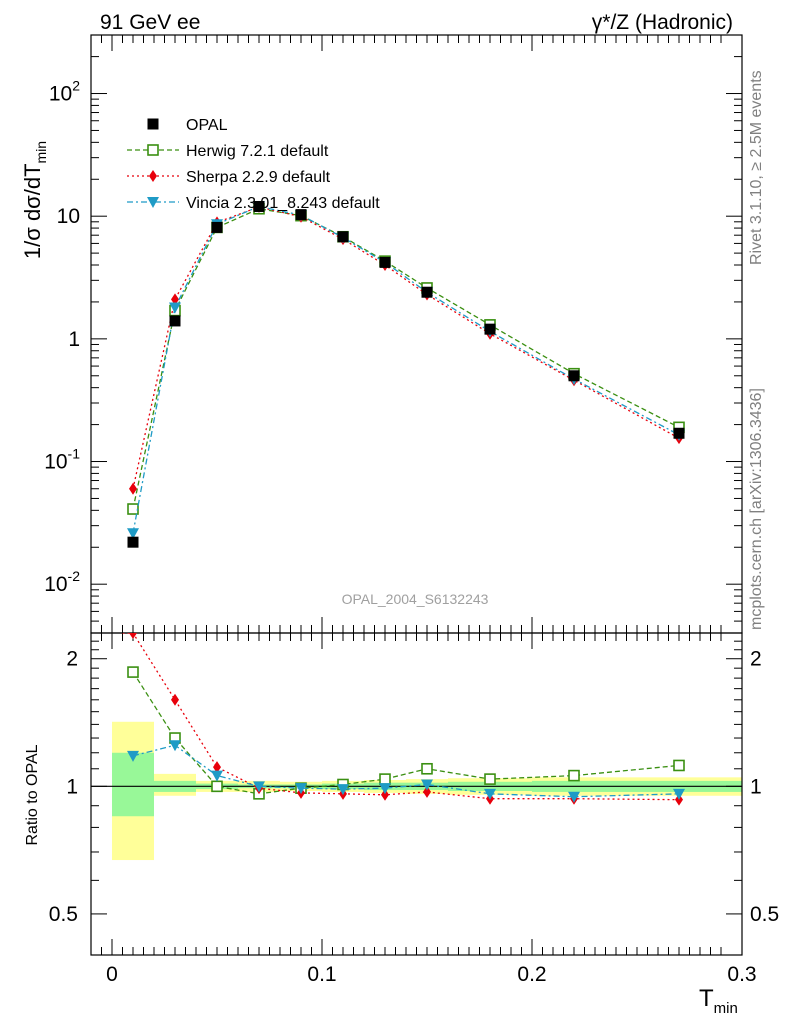  Describe the element at coordinates (68, 216) in the screenshot. I see `main-y-tick-label: 10` at that location.